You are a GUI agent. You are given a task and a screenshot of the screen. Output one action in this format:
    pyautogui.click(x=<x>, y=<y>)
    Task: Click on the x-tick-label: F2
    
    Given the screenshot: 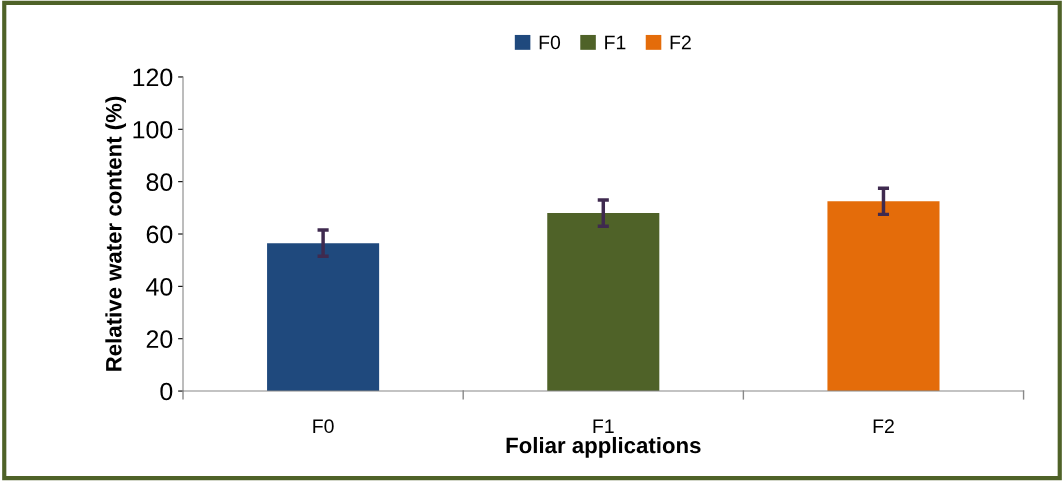 What is the action you would take?
    pyautogui.click(x=883, y=426)
    